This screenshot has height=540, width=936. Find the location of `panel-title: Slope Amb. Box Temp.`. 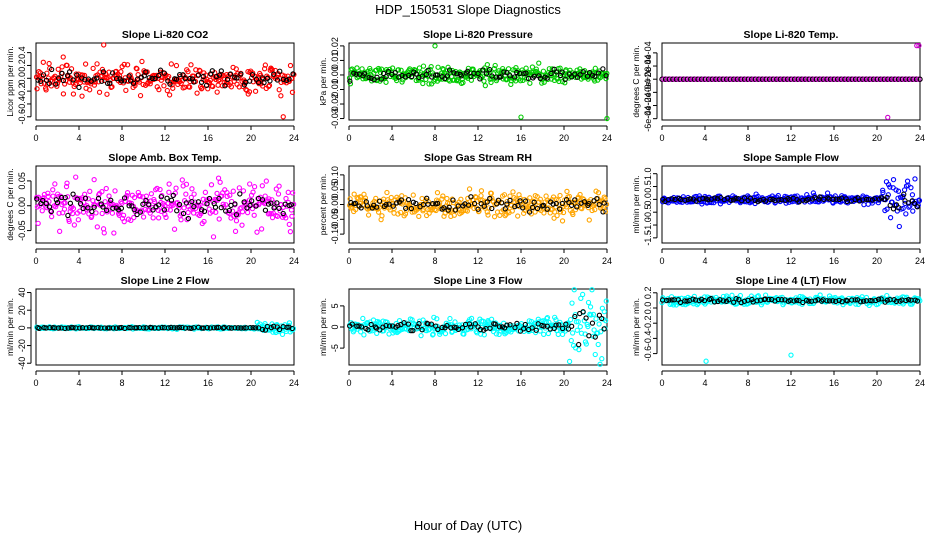

panel-title: Slope Amb. Box Temp. is located at coordinates (164, 158).